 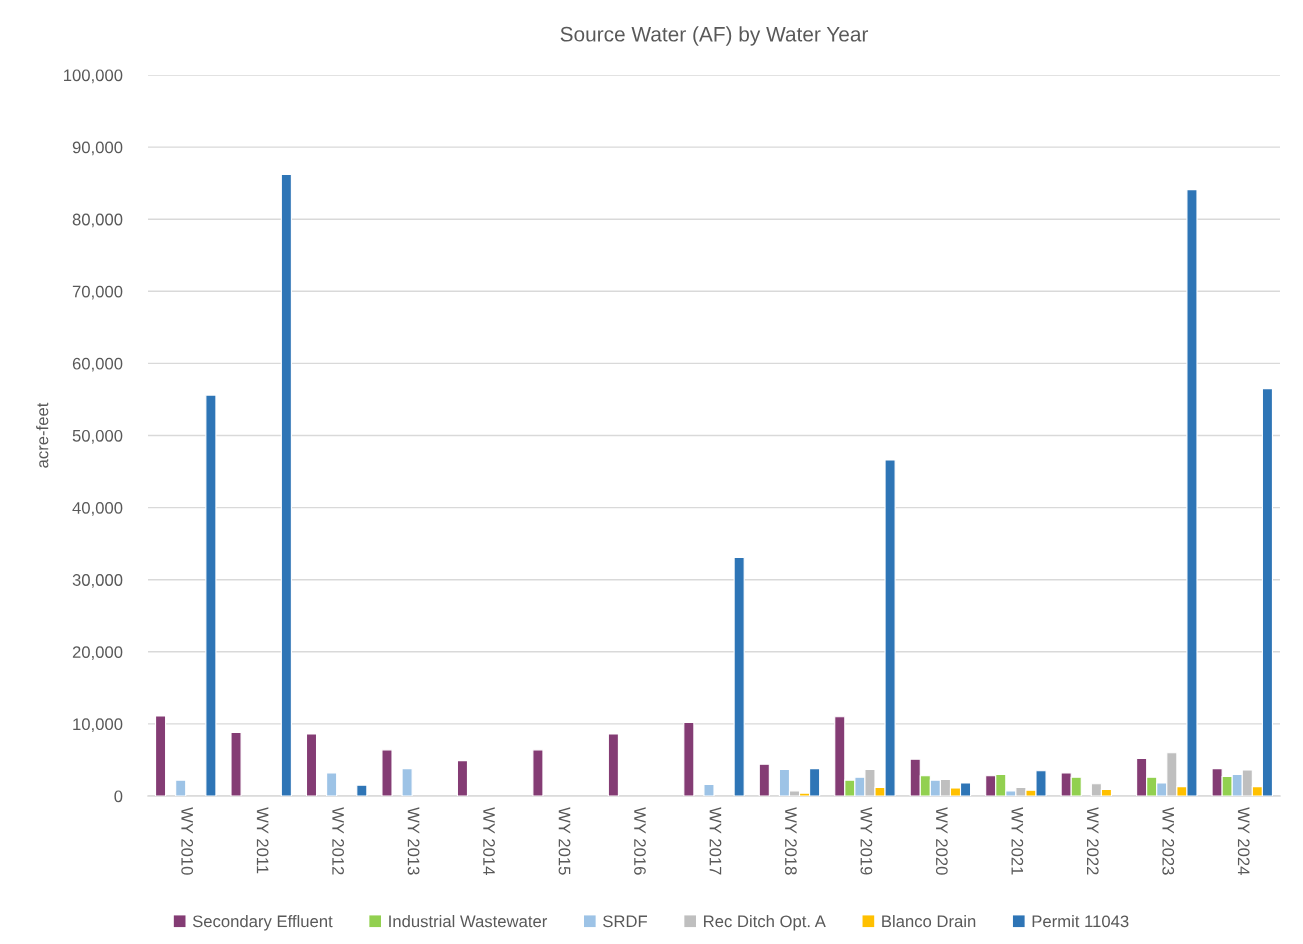 What do you see at coordinates (941, 841) in the screenshot?
I see `x-tick-label: WY 2020` at bounding box center [941, 841].